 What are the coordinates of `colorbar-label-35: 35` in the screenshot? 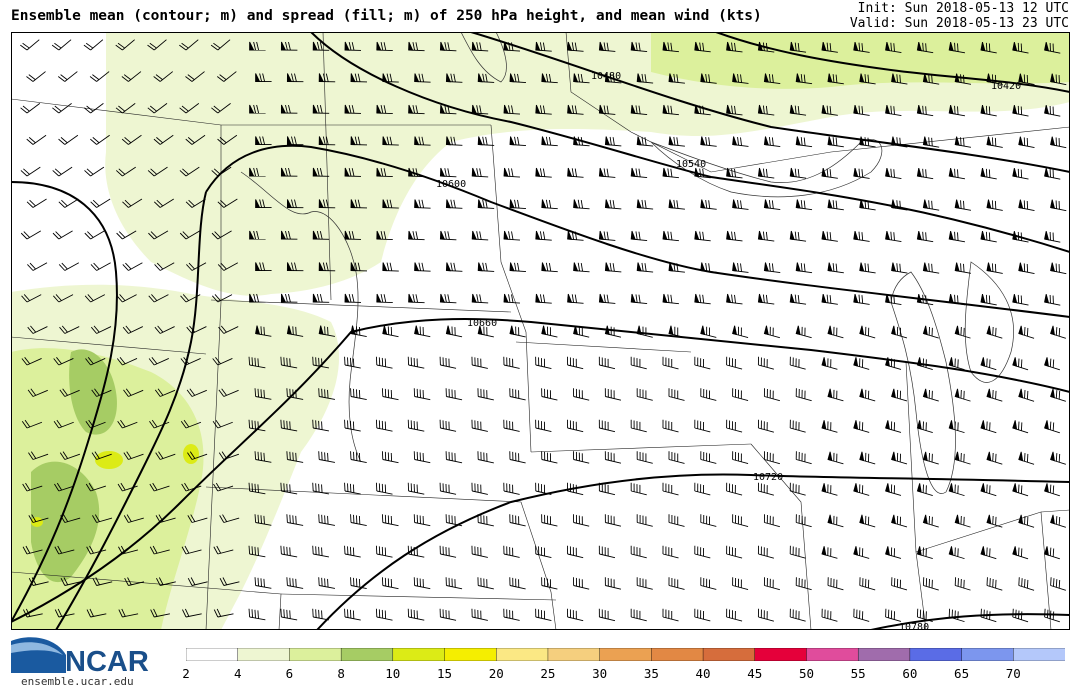 It's located at (651, 673).